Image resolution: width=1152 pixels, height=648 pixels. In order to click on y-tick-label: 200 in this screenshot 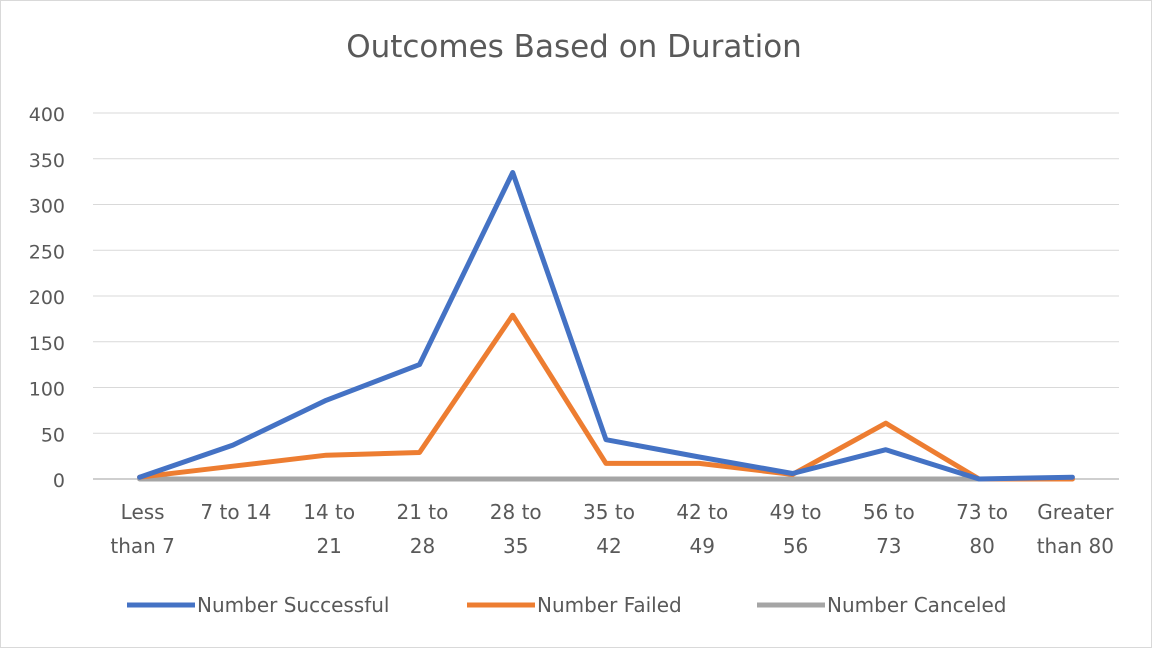, I will do `click(47, 298)`.